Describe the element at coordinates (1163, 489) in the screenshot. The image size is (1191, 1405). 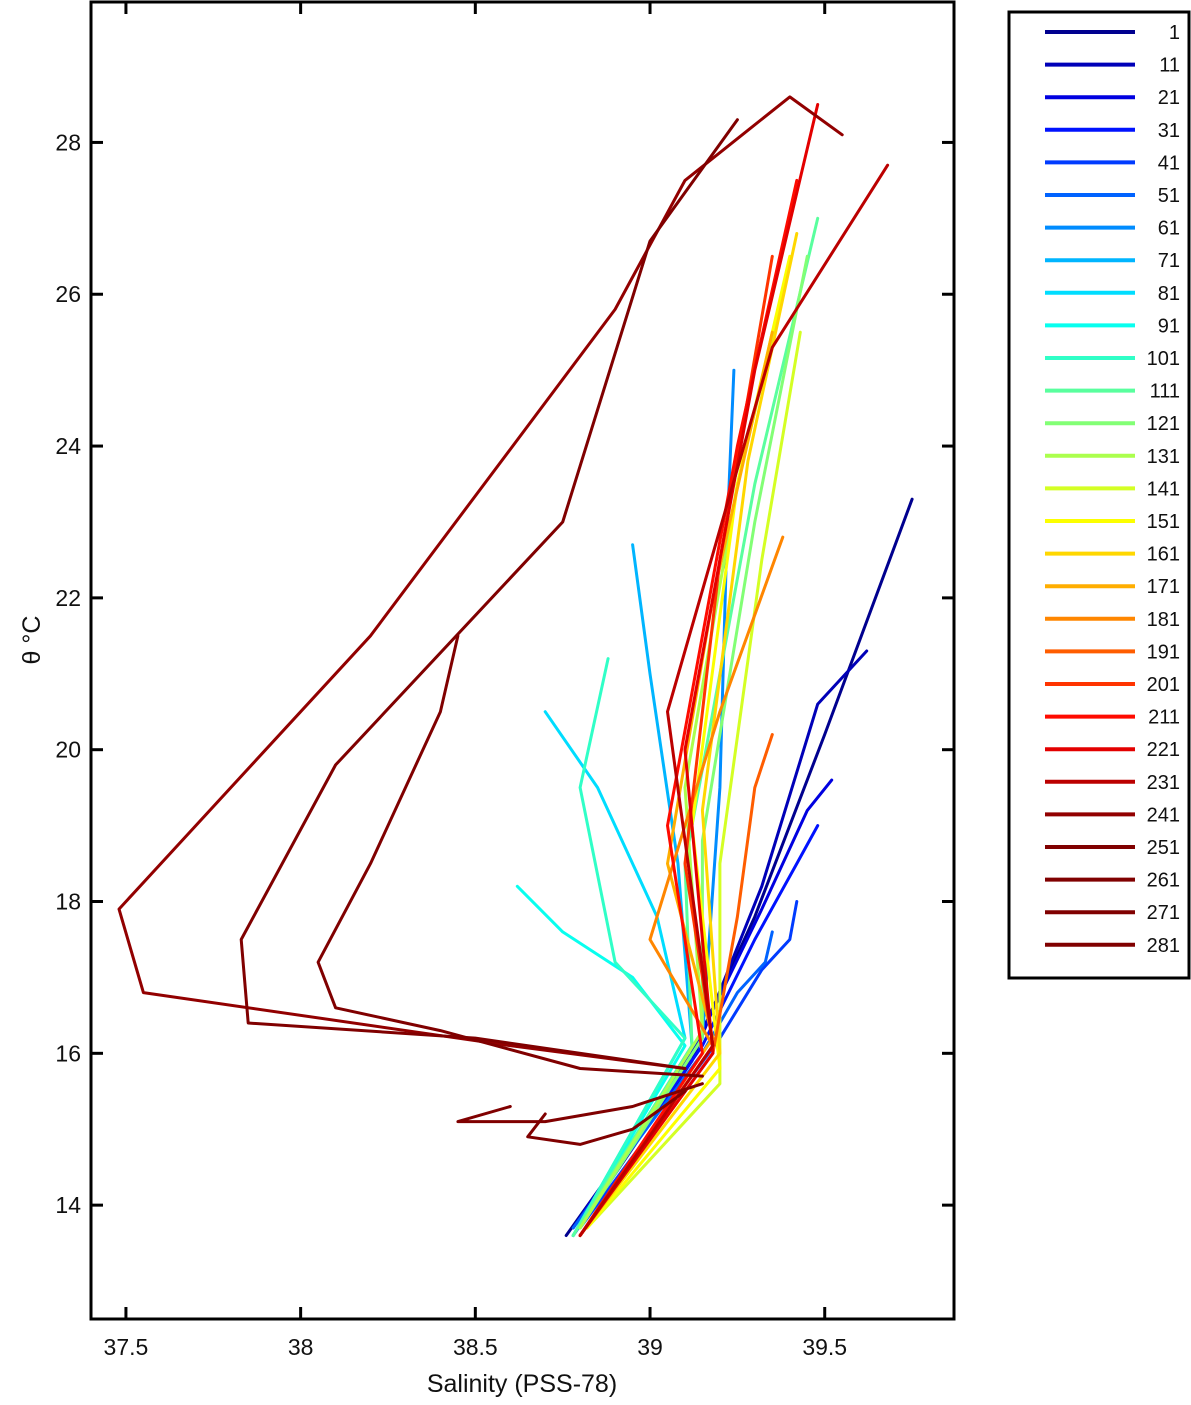
I see `legend-label: 141` at that location.